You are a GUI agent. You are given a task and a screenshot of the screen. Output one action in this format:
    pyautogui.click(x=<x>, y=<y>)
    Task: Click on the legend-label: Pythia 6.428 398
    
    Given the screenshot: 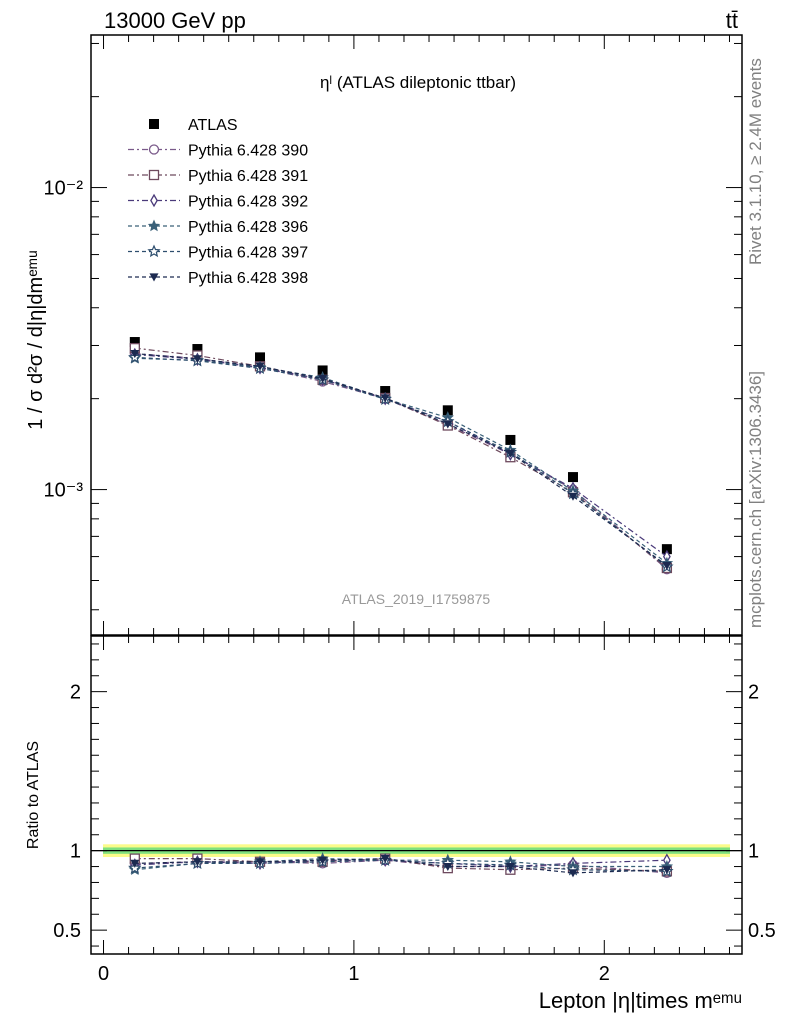 What is the action you would take?
    pyautogui.click(x=248, y=278)
    